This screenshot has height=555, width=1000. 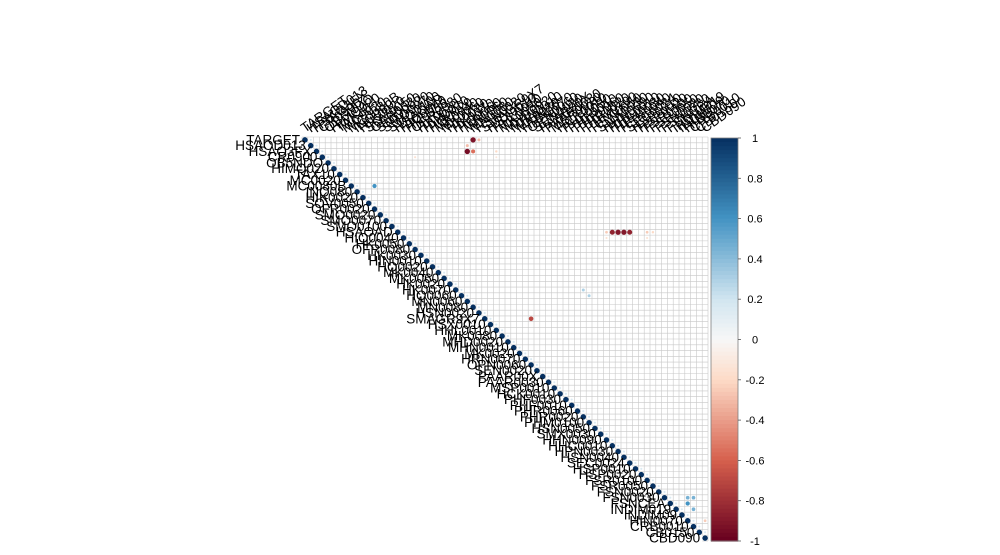 I want to click on legend-tick-label: 1, so click(x=755, y=139).